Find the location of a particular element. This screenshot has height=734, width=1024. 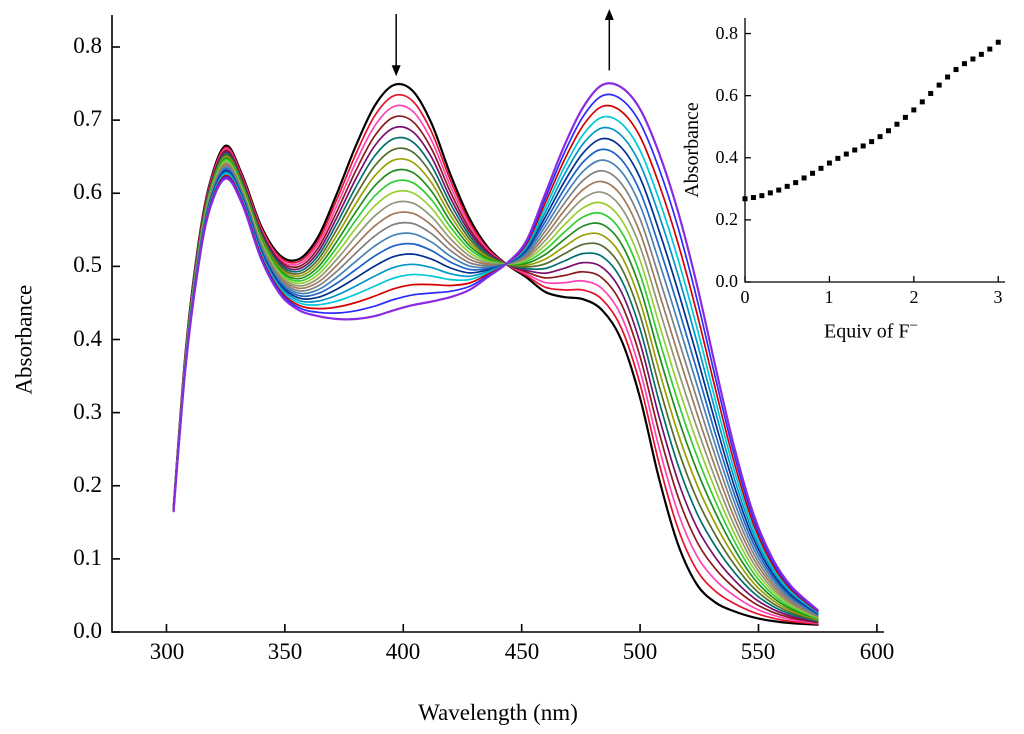

main-x-tick-label: 350 is located at coordinates (285, 651).